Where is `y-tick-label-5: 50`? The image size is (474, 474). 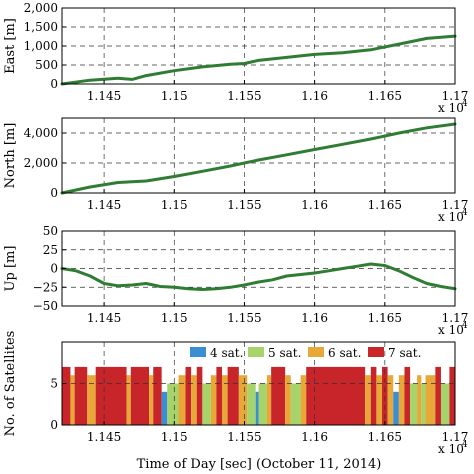 y-tick-label-5: 50 is located at coordinates (50, 231).